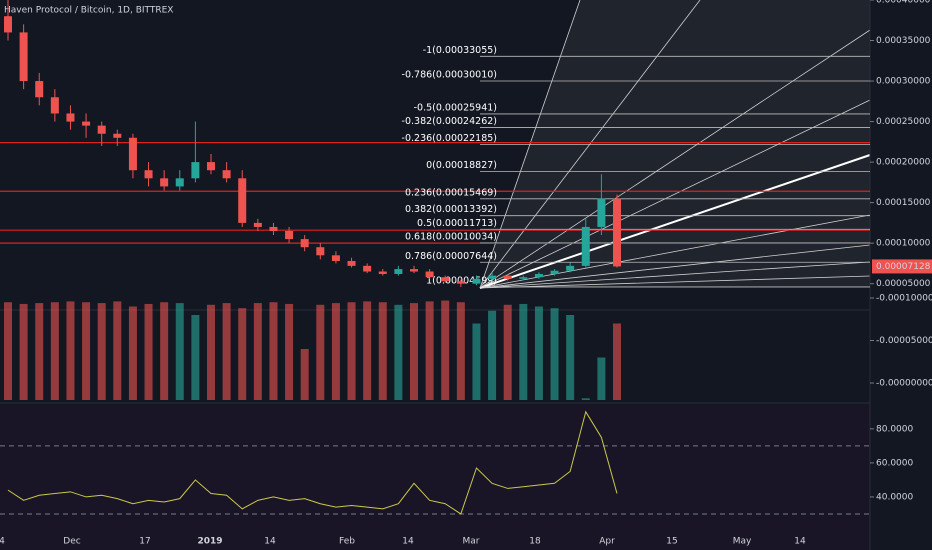 The image size is (932, 550). I want to click on price-tag-label: 0.00007128, so click(903, 267).